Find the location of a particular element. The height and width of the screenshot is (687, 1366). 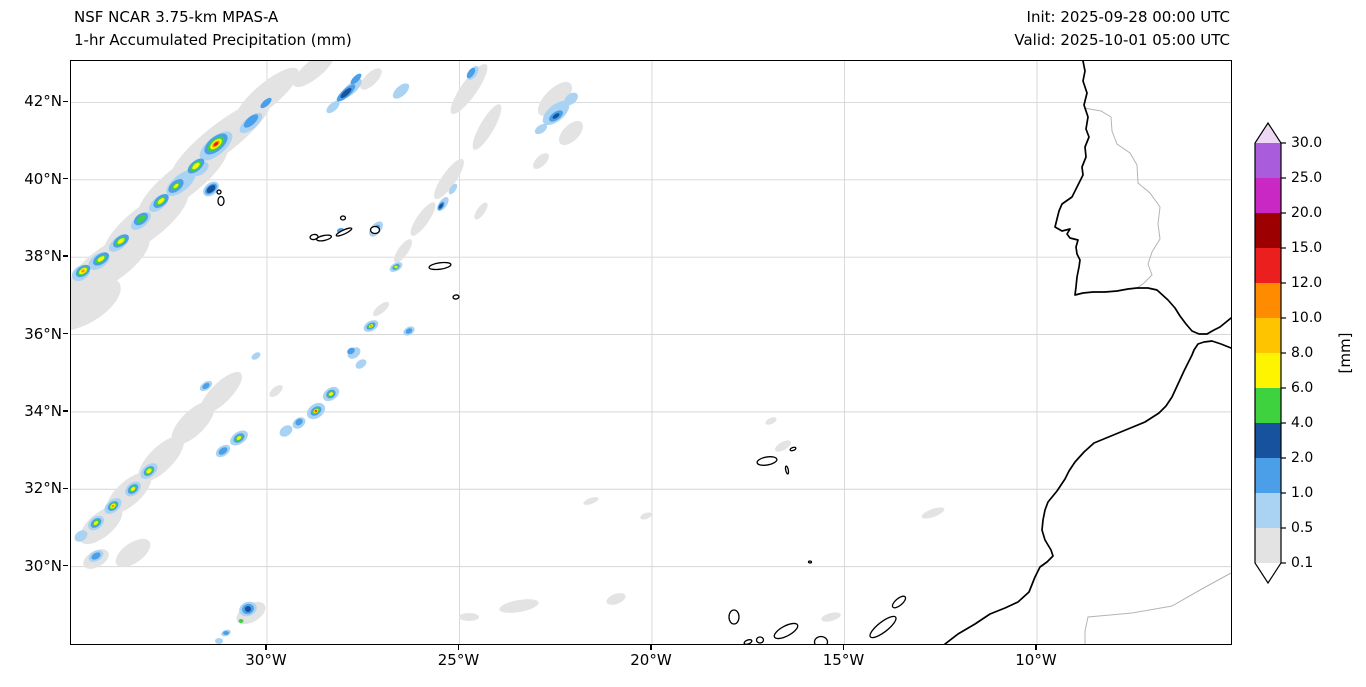

product-title: 1-hr Accumulated Precipitation (mm) is located at coordinates (213, 40).